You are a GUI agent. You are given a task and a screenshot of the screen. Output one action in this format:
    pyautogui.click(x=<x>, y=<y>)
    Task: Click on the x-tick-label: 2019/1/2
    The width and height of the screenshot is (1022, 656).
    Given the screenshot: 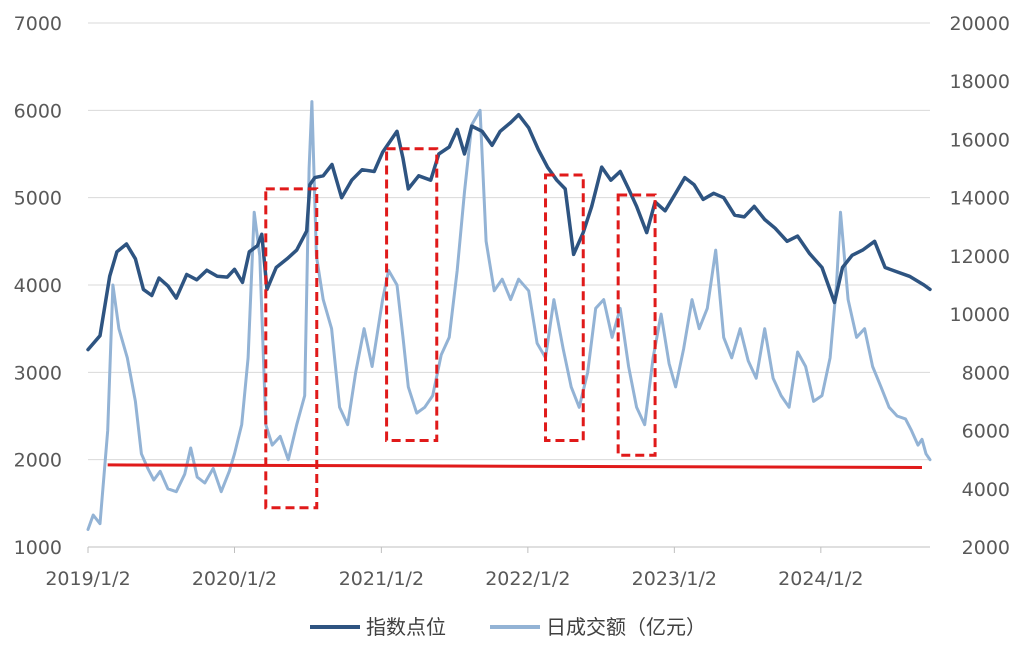 What is the action you would take?
    pyautogui.click(x=87, y=579)
    